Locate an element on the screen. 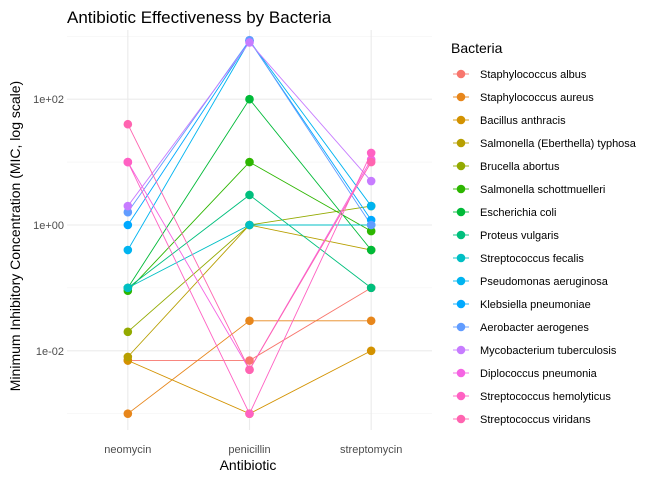 The width and height of the screenshot is (672, 480). legend-item: Bacillus anthracis is located at coordinates (509, 121).